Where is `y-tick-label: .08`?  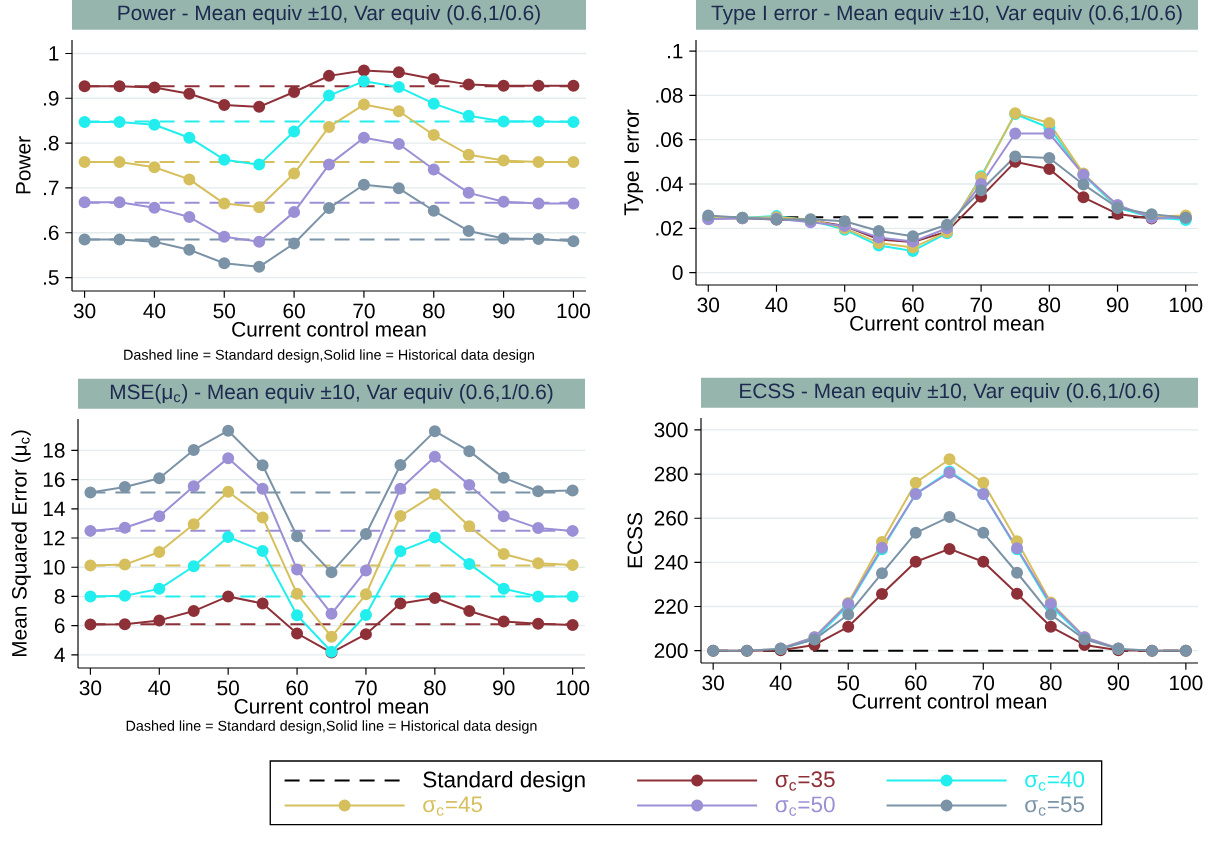 y-tick-label: .08 is located at coordinates (669, 95).